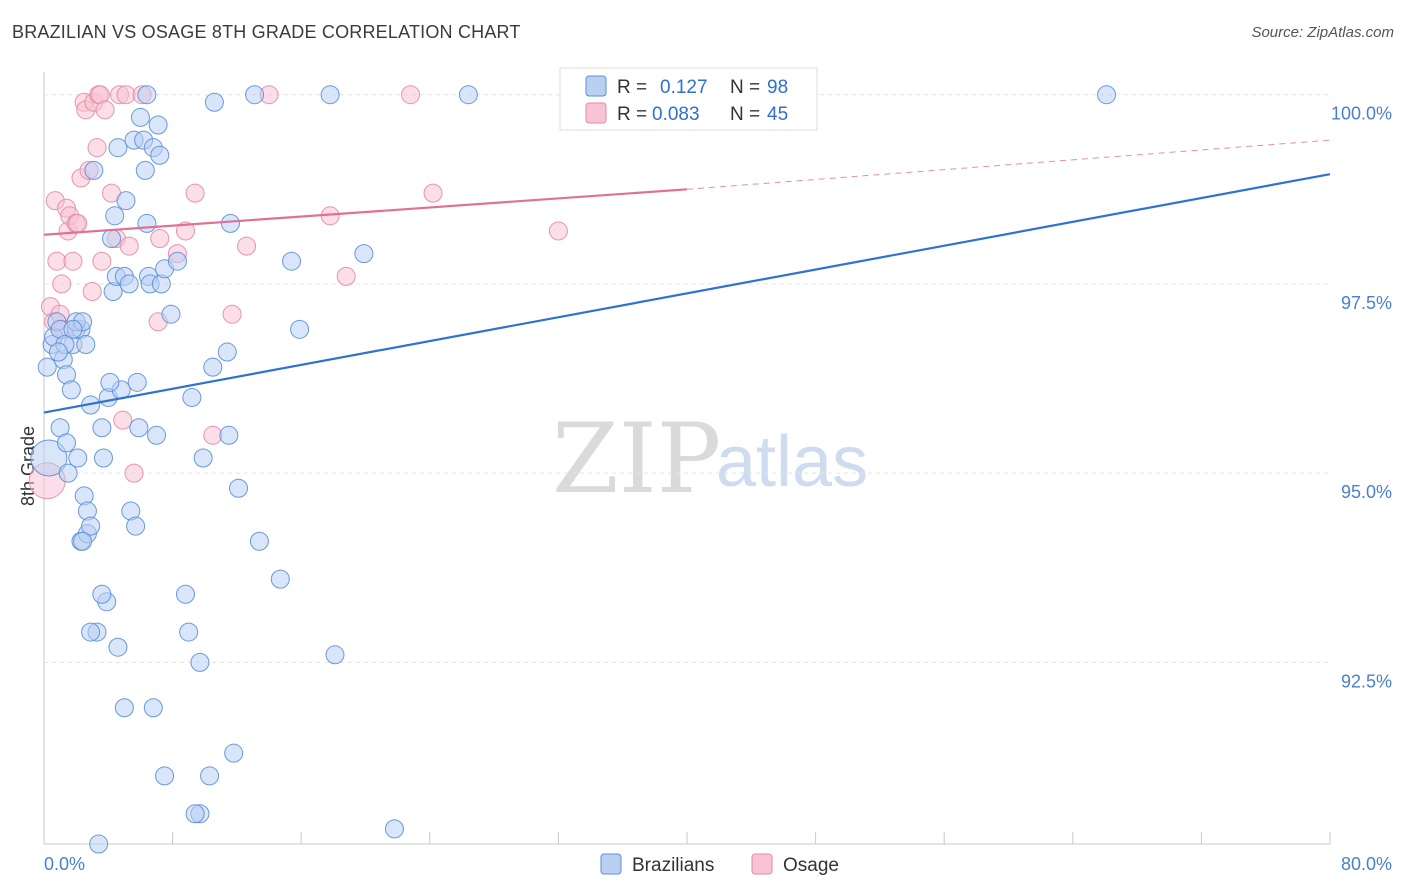 Image resolution: width=1406 pixels, height=892 pixels. I want to click on legend-n-value-brazilians: 98, so click(777, 87).